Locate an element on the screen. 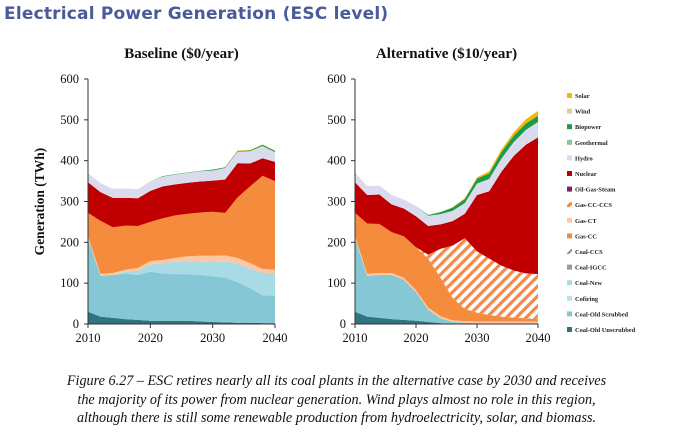  legend-label: Gas-CC-CCS is located at coordinates (593, 205).